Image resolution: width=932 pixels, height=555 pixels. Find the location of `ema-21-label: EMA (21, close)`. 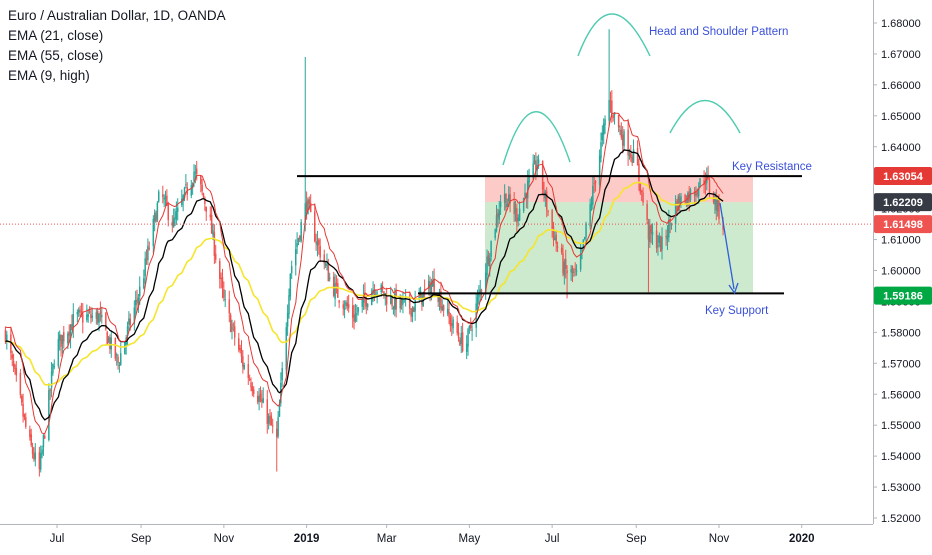

ema-21-label: EMA (21, close) is located at coordinates (56, 35).